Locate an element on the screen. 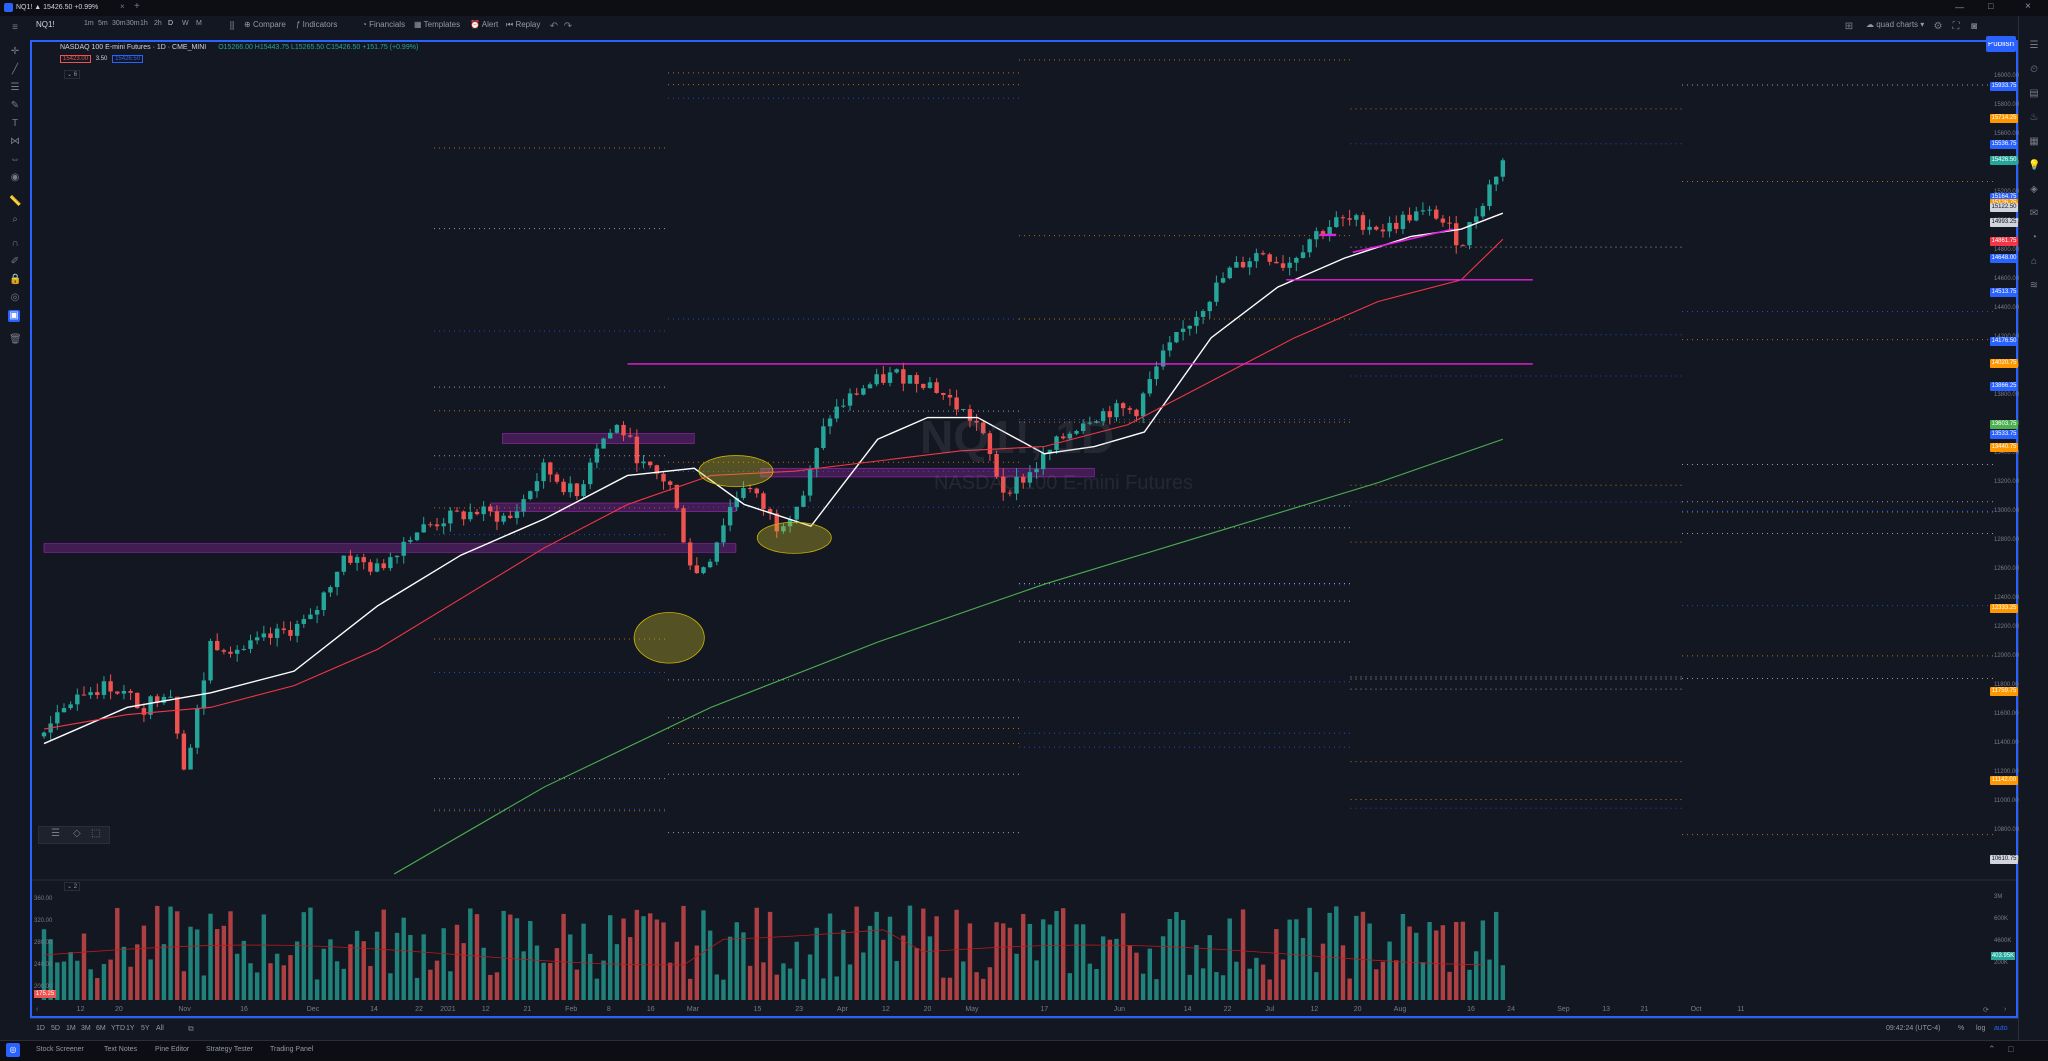 Image resolution: width=2048 pixels, height=1061 pixels. fullscreen-icon: ⛶ is located at coordinates (1956, 26).